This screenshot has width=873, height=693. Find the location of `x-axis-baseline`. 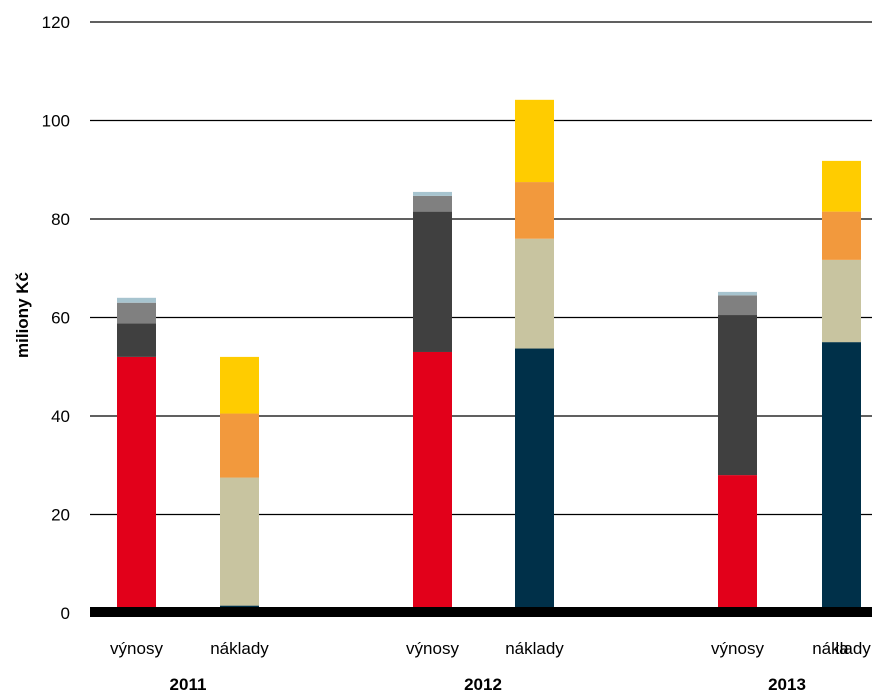

x-axis-baseline is located at coordinates (481, 612).